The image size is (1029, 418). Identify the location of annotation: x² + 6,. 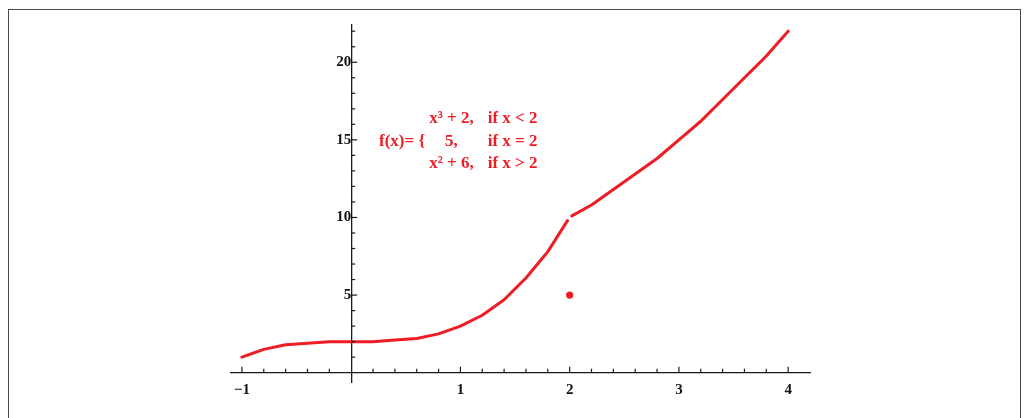
(451, 163).